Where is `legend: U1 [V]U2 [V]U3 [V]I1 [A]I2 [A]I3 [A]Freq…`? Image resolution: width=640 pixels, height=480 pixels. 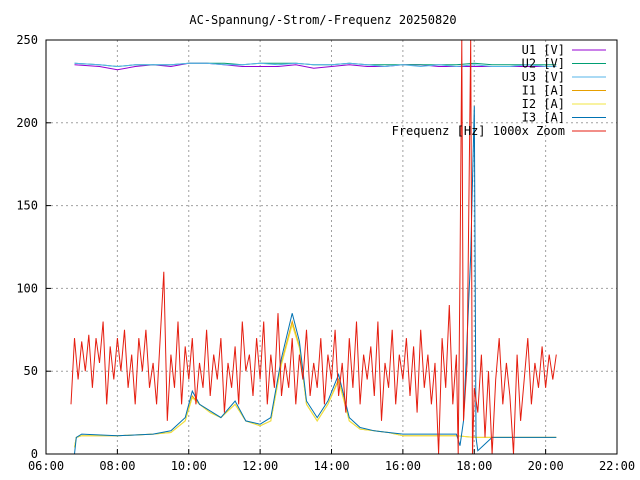
legend: U1 [V]U2 [V]U3 [V]I1 [A]I2 [A]I3 [A]Freq… is located at coordinates (499, 90).